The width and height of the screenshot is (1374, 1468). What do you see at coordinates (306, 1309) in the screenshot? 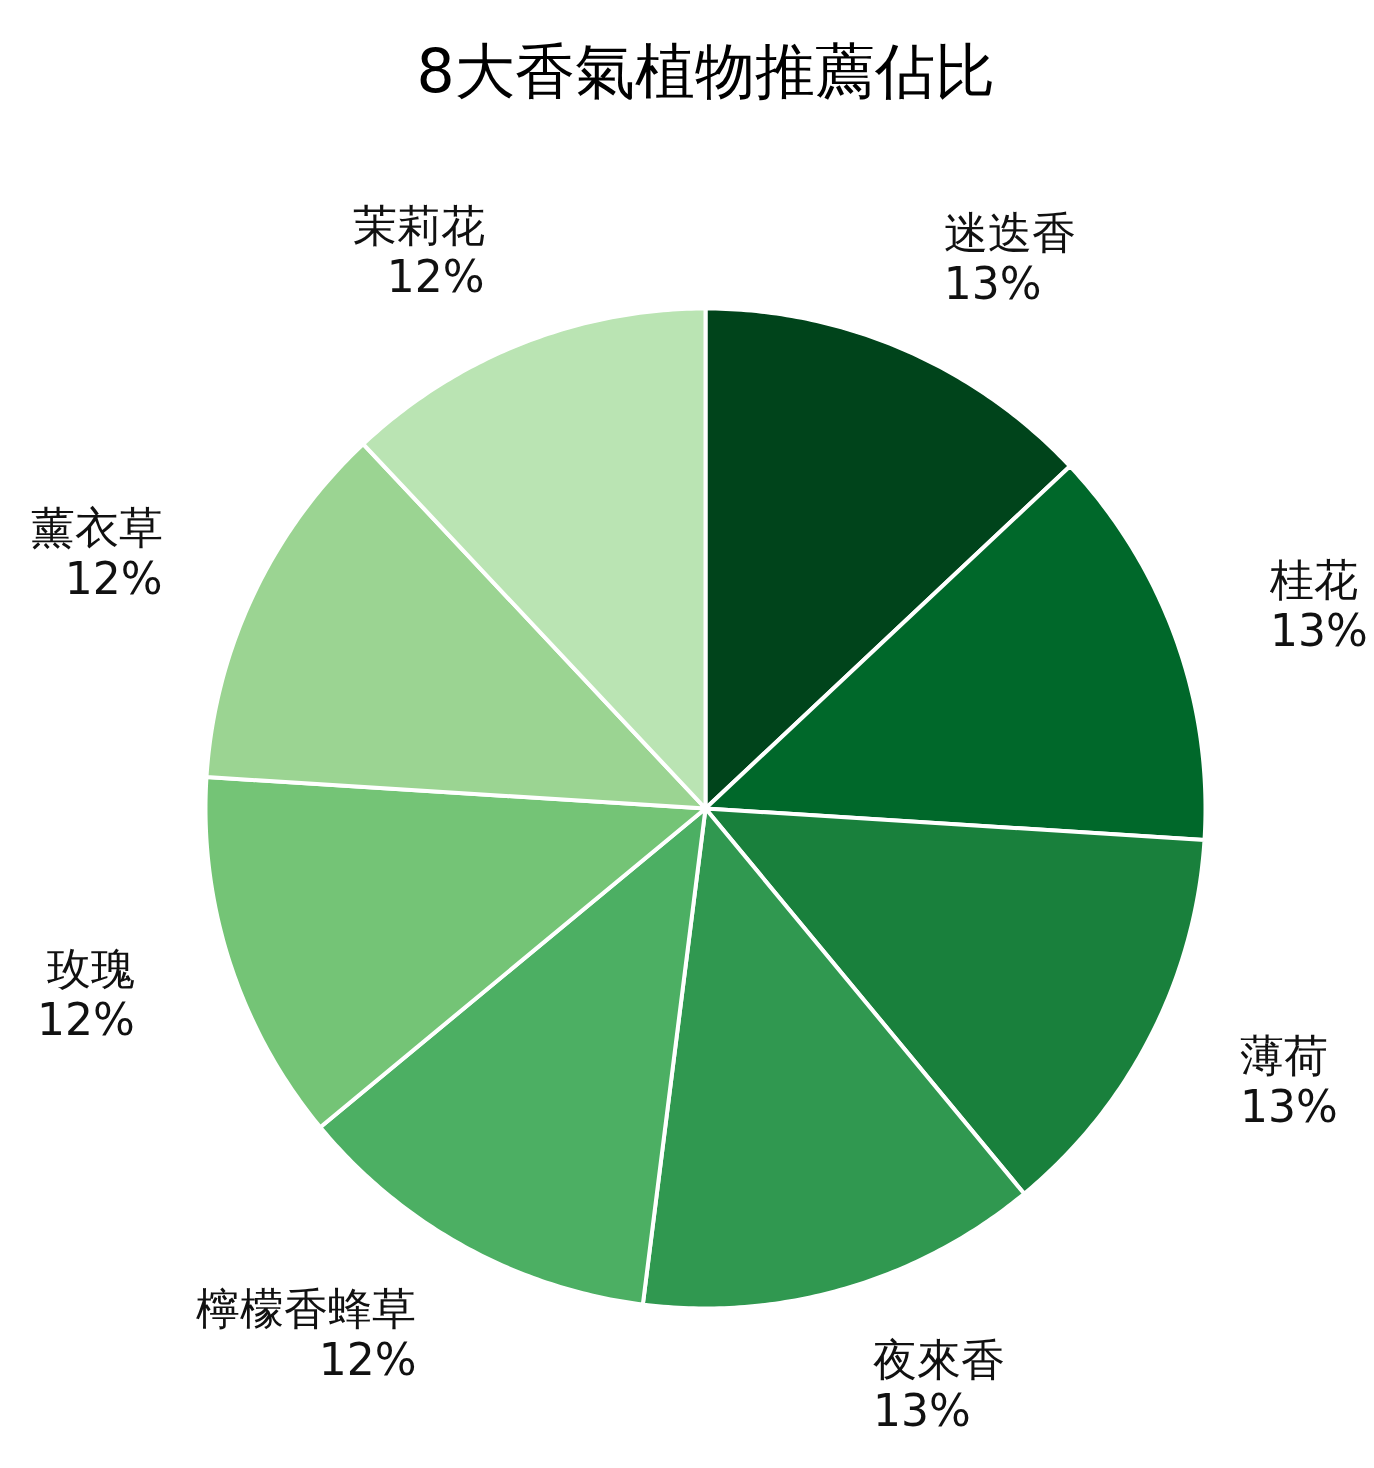
I see `slice-label: 檸檬香蜂草` at bounding box center [306, 1309].